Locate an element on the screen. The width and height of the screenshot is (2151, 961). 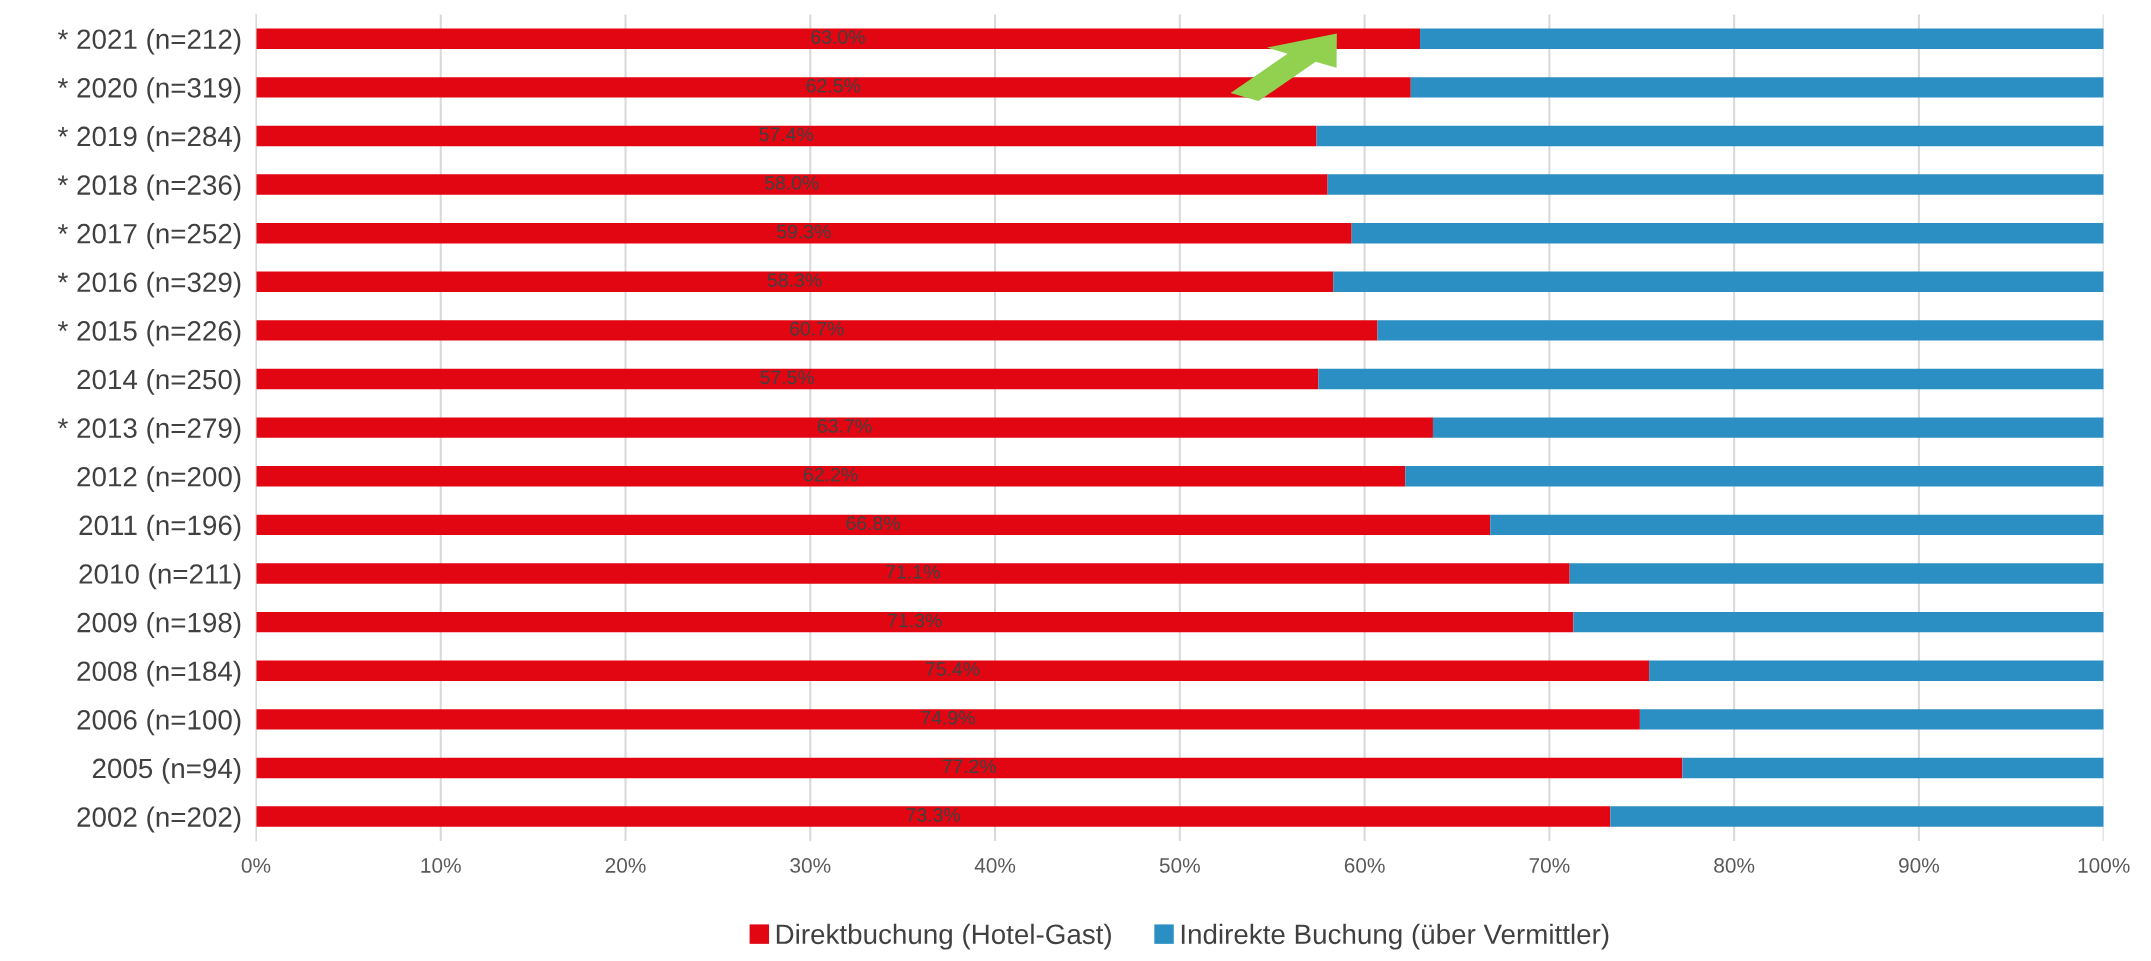
data-label: 75.4% is located at coordinates (952, 669).